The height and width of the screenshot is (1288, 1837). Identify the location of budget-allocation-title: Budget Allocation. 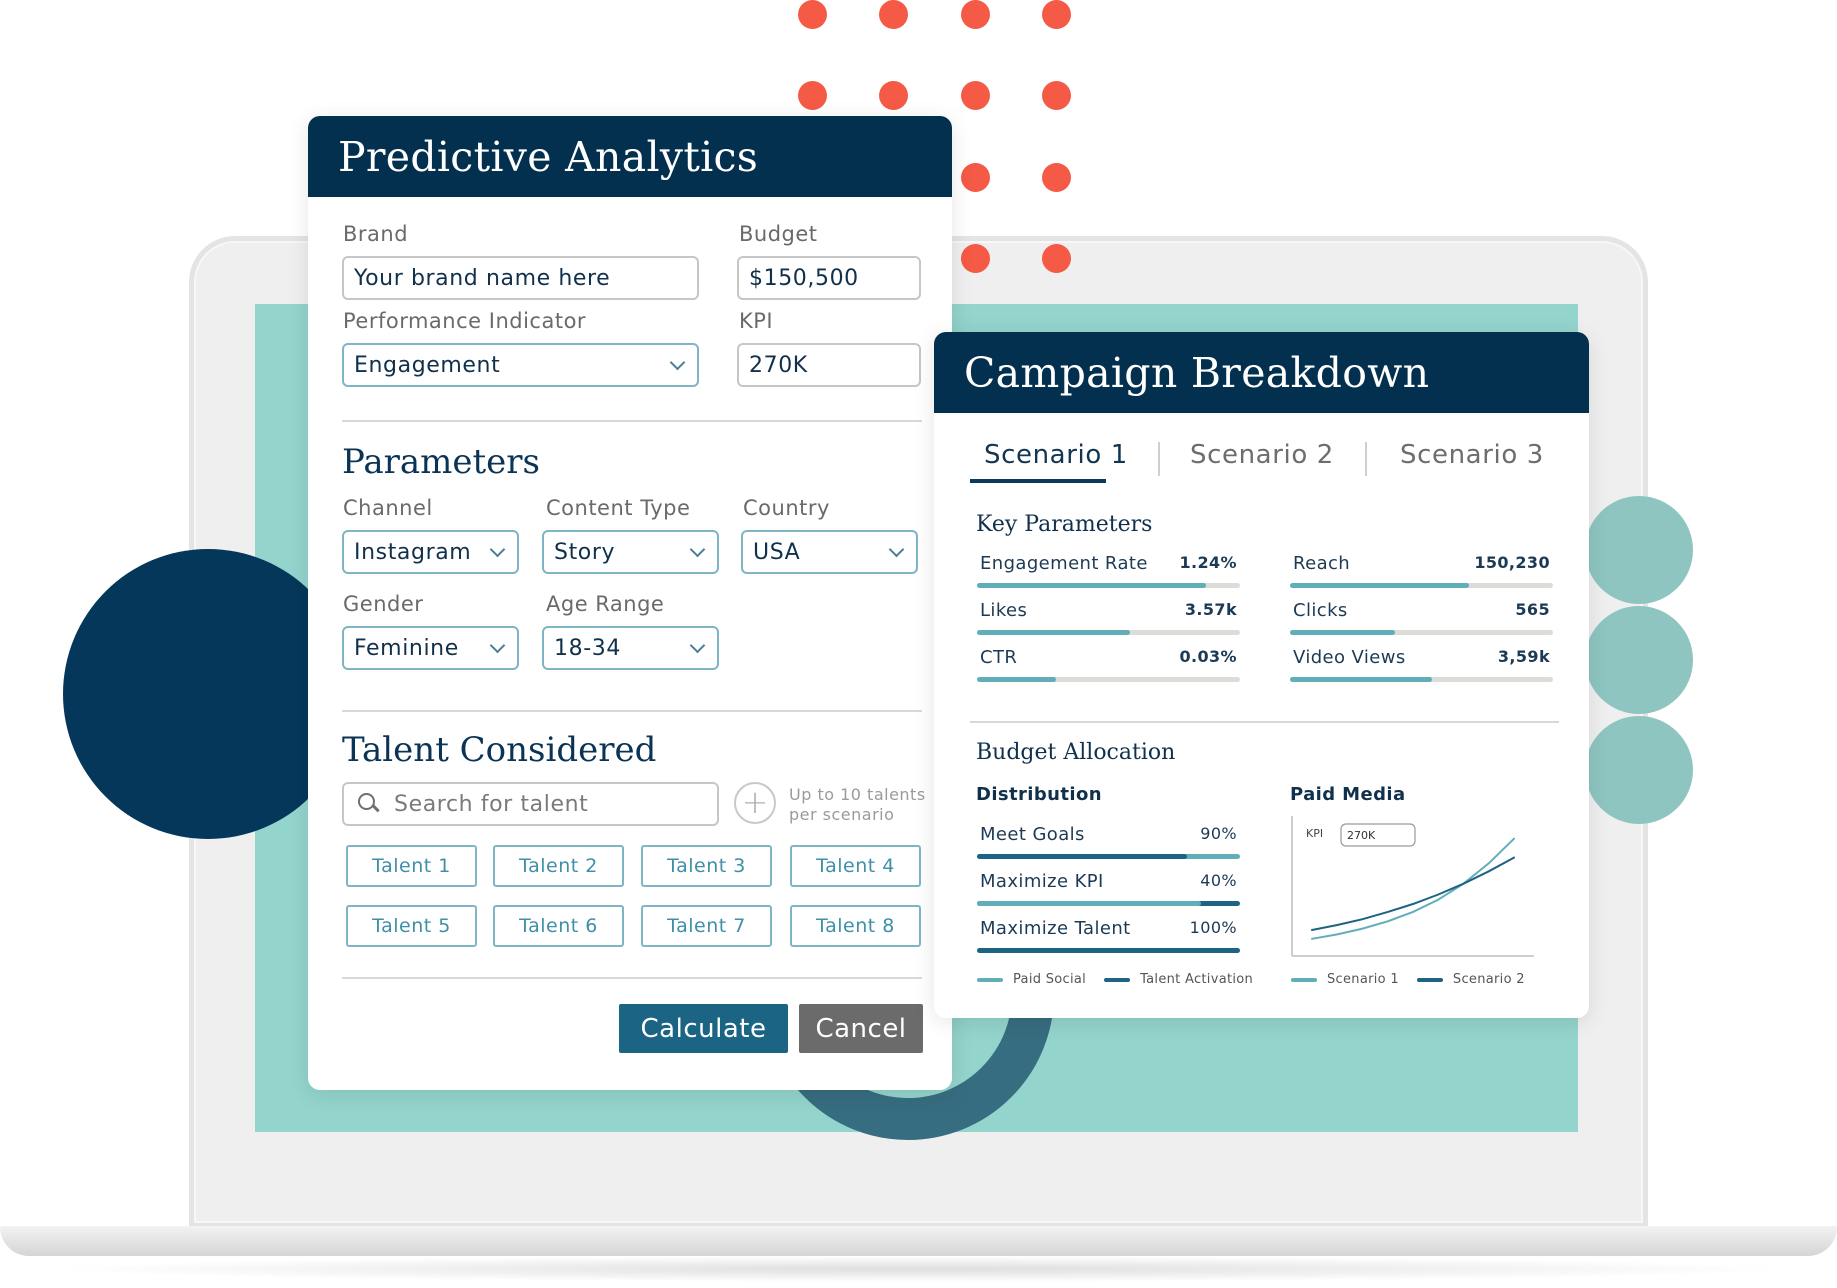
(1076, 752).